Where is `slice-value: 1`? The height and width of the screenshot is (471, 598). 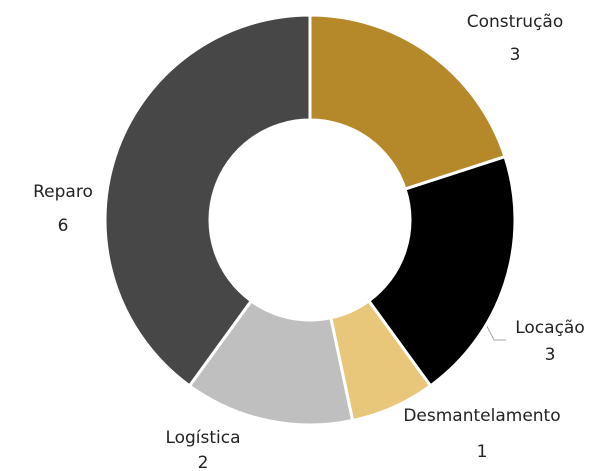 slice-value: 1 is located at coordinates (482, 452).